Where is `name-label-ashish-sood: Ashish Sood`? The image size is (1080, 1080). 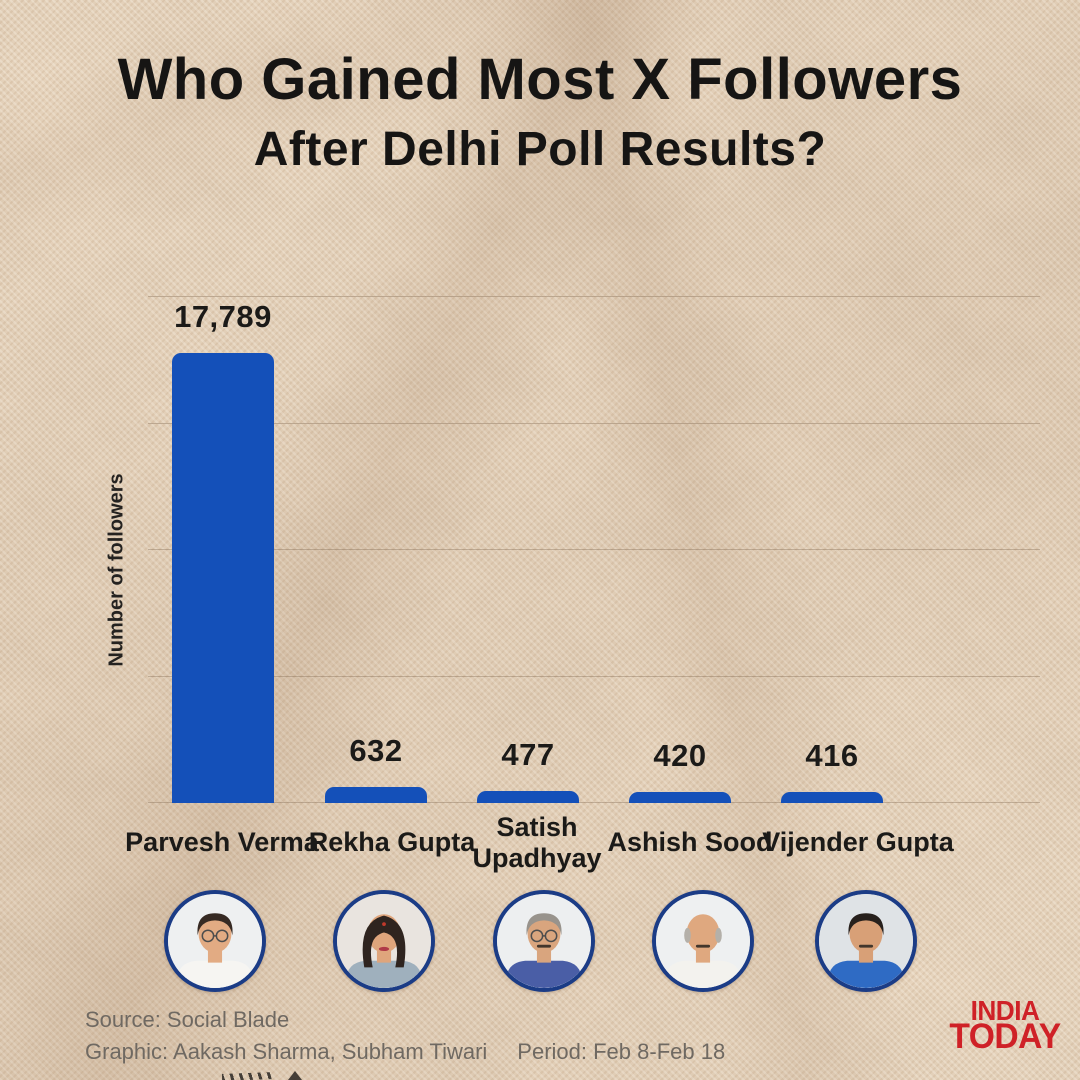 name-label-ashish-sood: Ashish Sood is located at coordinates (690, 842).